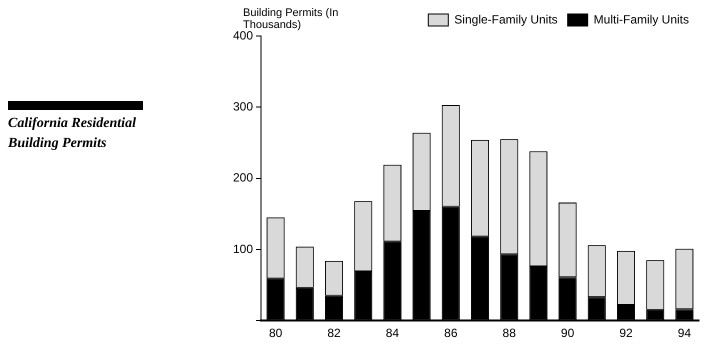  What do you see at coordinates (393, 333) in the screenshot?
I see `x-tick-label: 84` at bounding box center [393, 333].